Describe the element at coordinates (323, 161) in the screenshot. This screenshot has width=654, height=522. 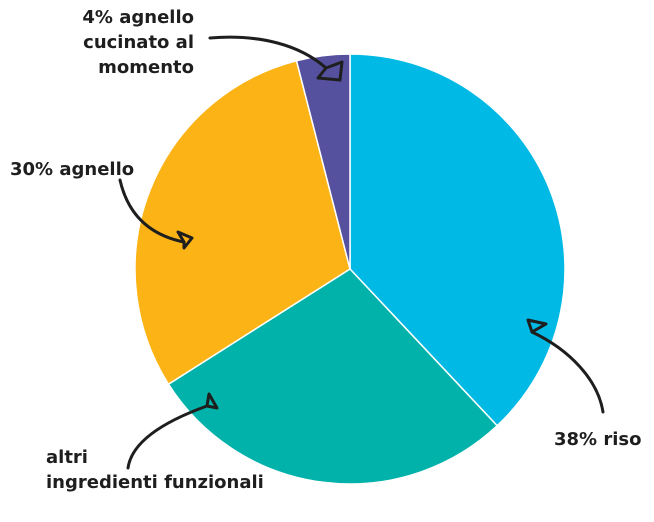
I see `pie-slice` at that location.